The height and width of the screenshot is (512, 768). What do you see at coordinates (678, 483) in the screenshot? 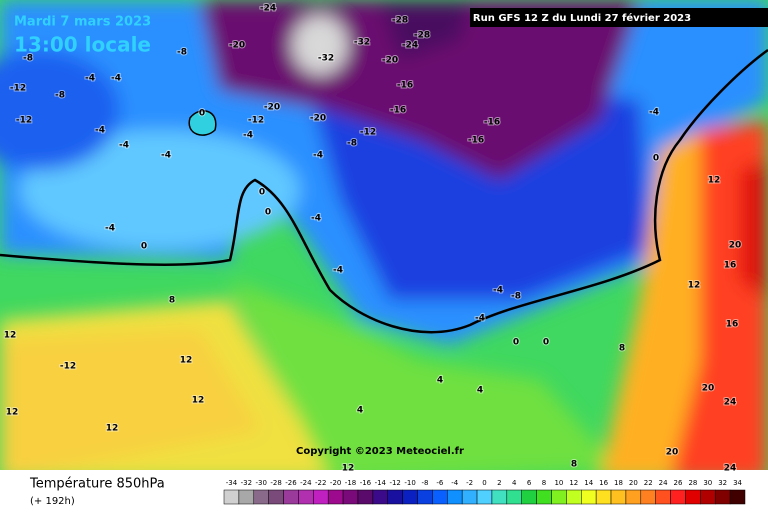
I see `scale-label: 26` at bounding box center [678, 483].